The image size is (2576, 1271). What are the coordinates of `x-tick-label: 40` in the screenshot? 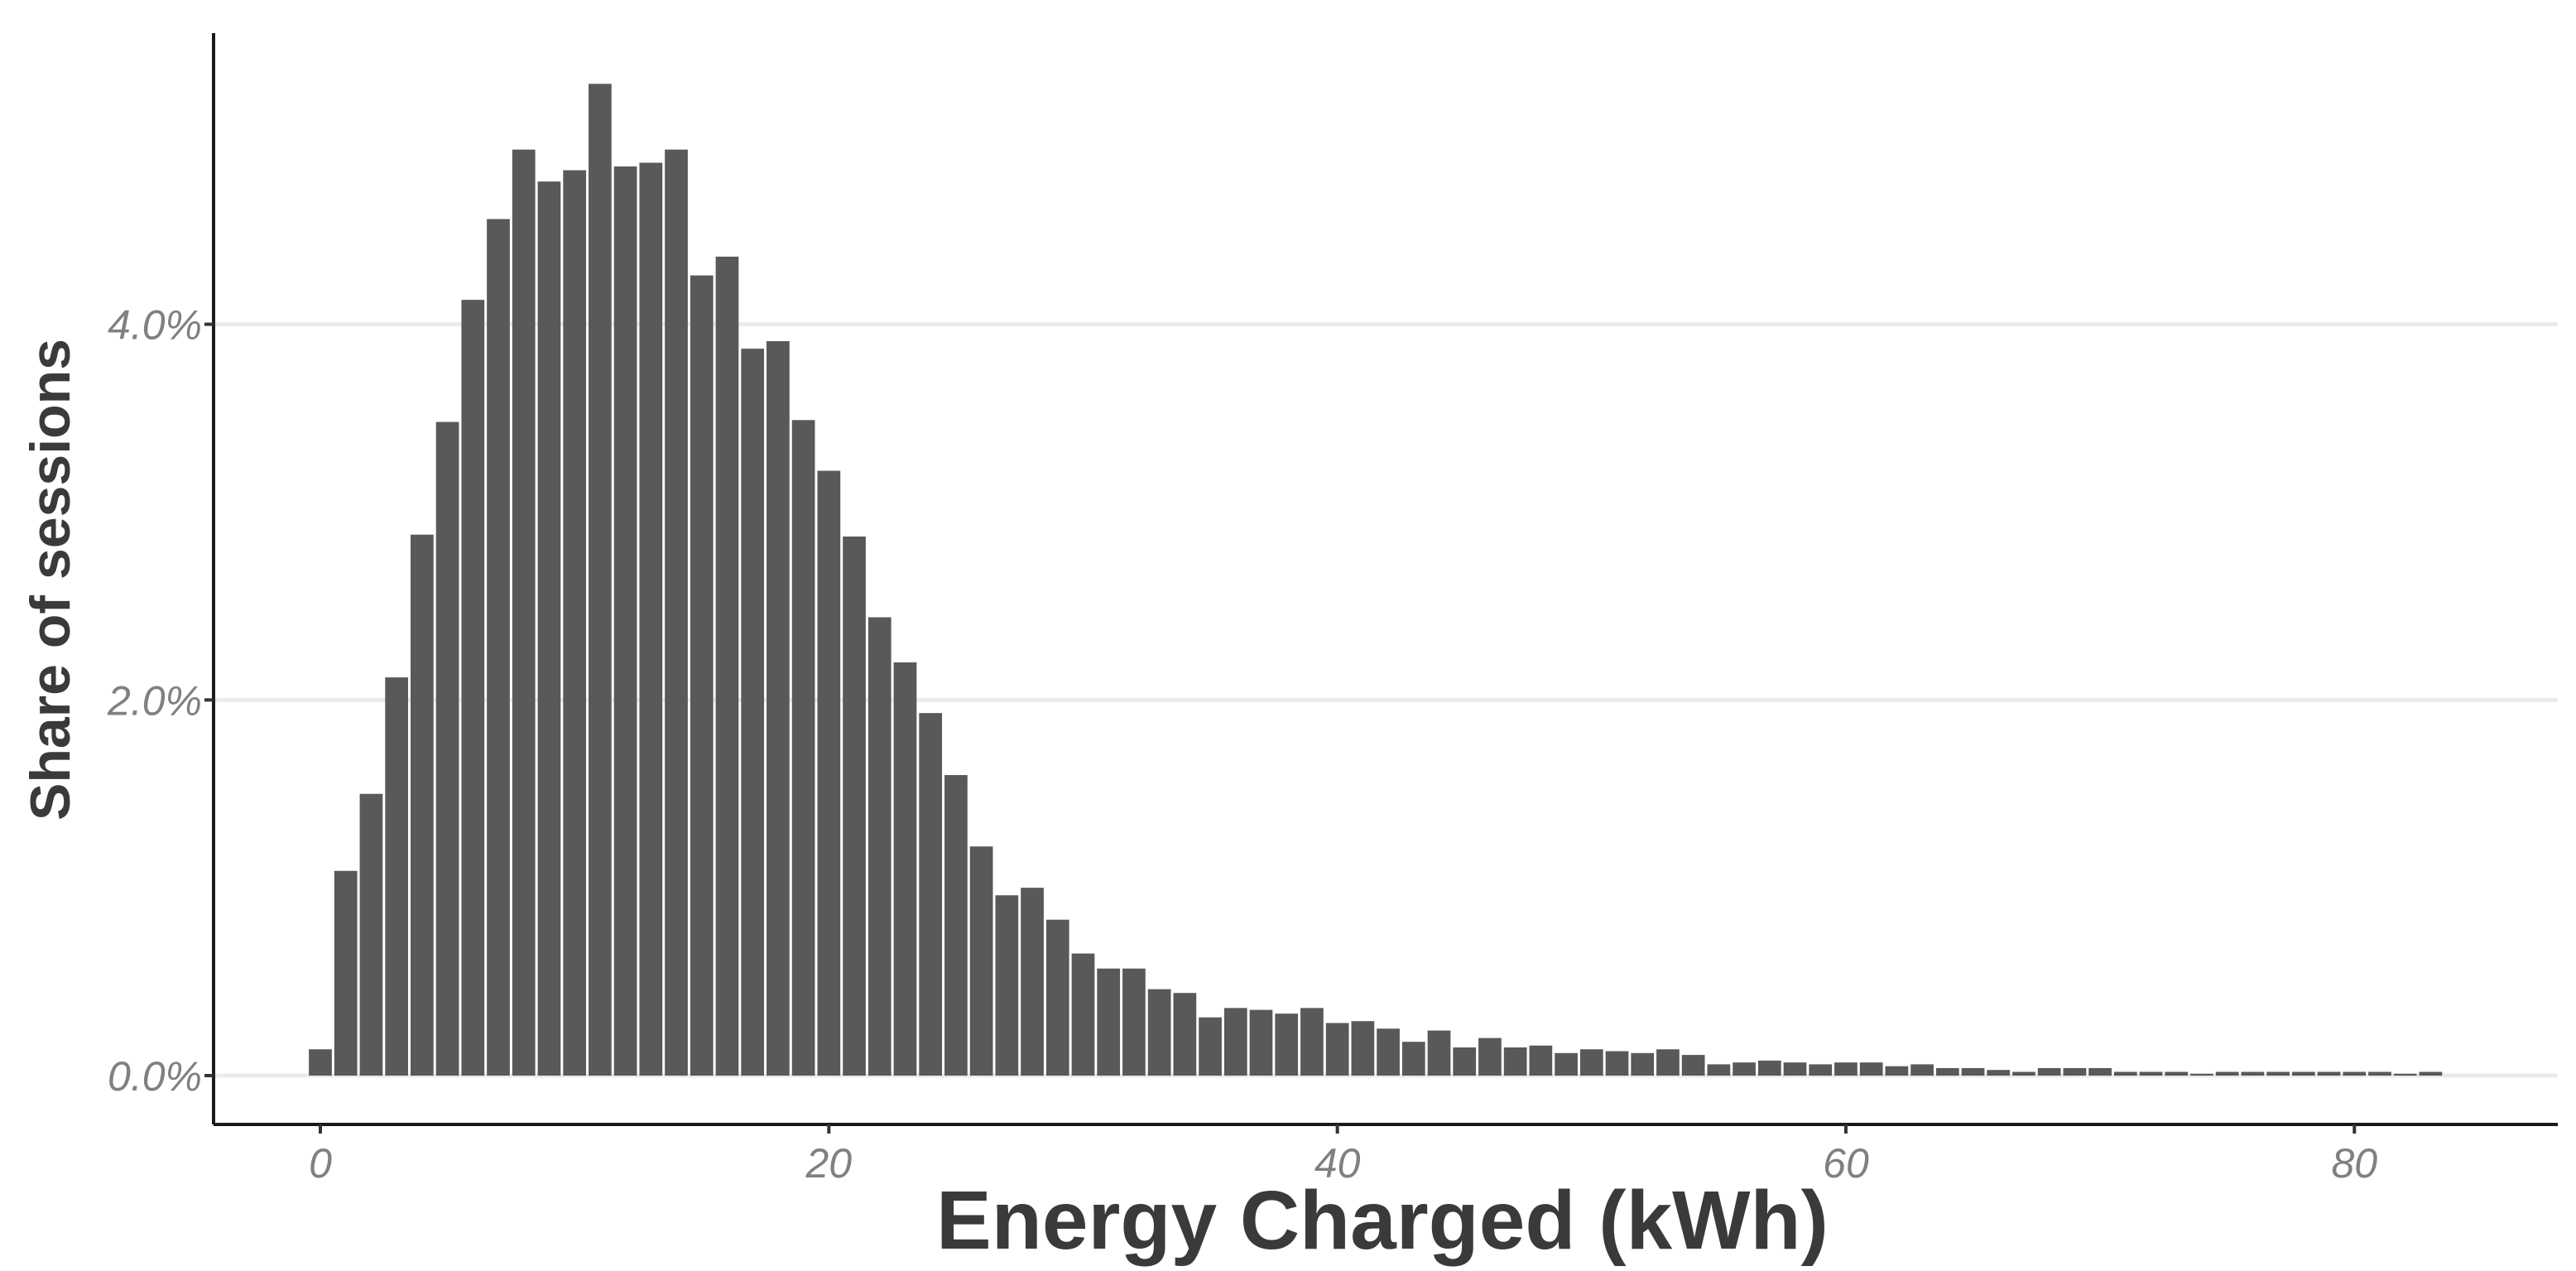 It's located at (1337, 1163).